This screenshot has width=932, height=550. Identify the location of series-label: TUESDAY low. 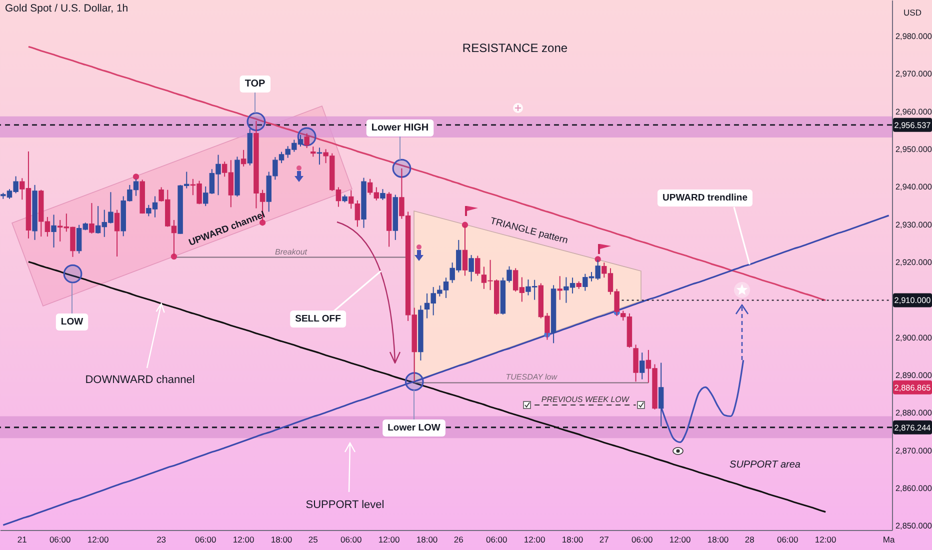
(532, 377).